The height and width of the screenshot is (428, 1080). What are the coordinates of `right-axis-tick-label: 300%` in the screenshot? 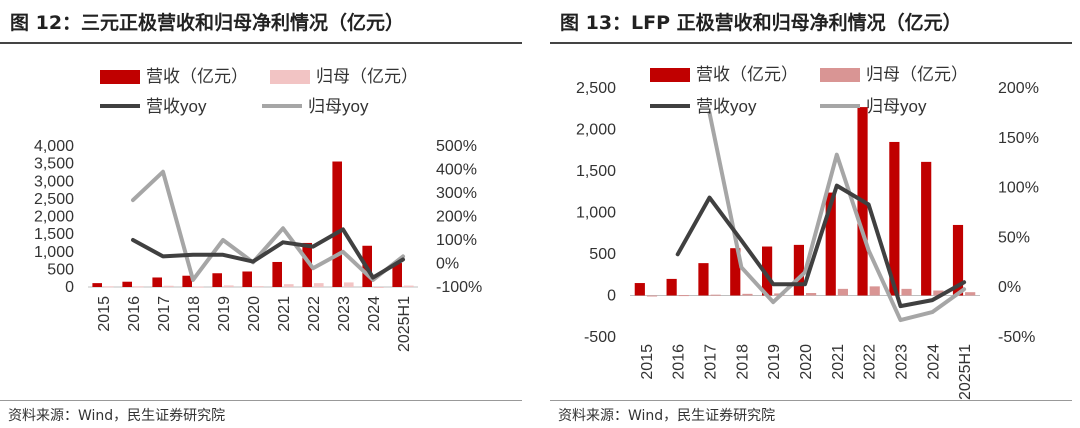 It's located at (456, 193).